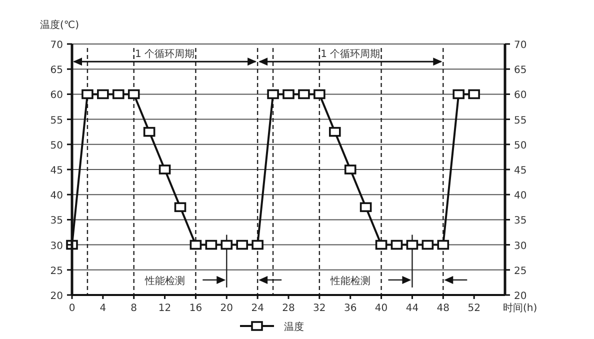 The width and height of the screenshot is (594, 339). Describe the element at coordinates (443, 308) in the screenshot. I see `x-tick-label: 48` at that location.